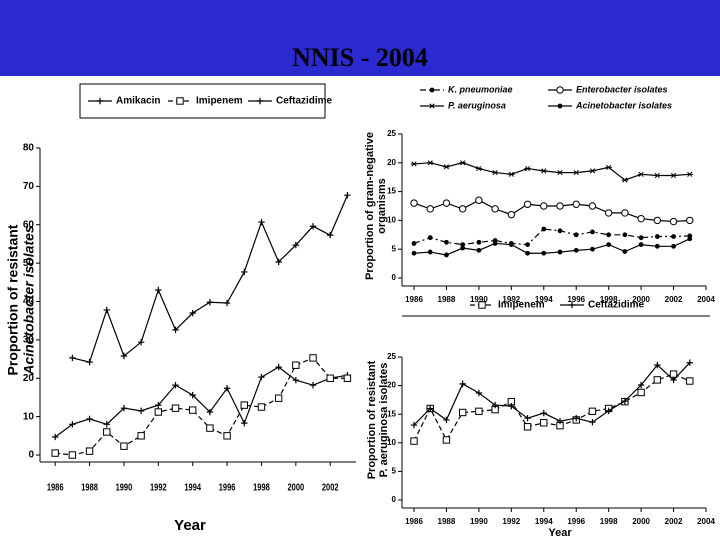 The image size is (720, 540). What do you see at coordinates (370, 206) in the screenshot?
I see `y-axis-label: Proportion of gram-negative` at bounding box center [370, 206].